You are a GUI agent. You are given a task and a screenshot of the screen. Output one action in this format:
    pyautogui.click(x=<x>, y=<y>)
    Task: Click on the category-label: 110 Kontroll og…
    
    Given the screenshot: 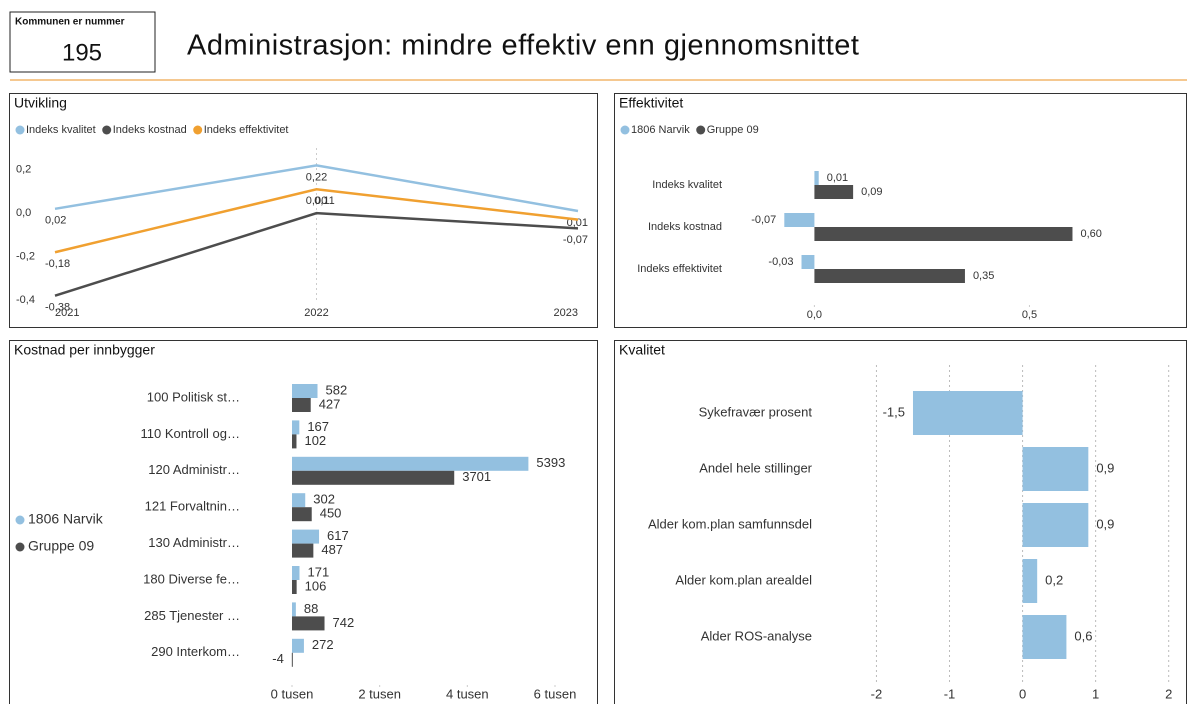 What is the action you would take?
    pyautogui.click(x=191, y=433)
    